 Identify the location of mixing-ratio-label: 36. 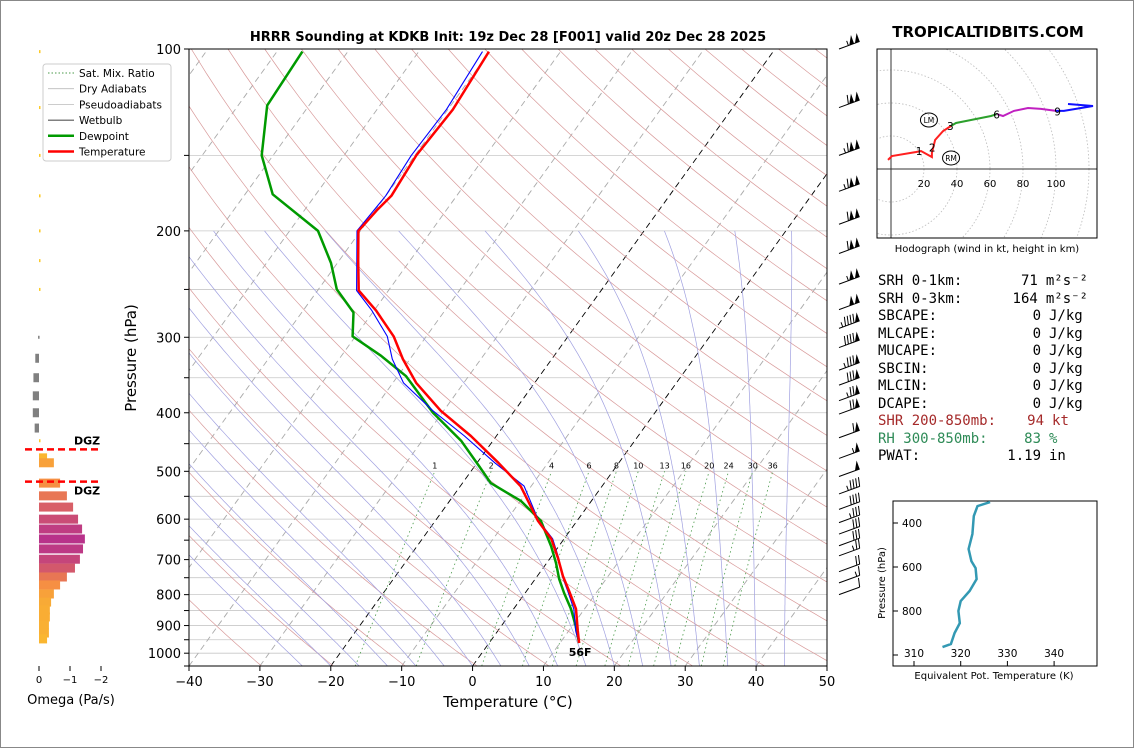
(773, 465).